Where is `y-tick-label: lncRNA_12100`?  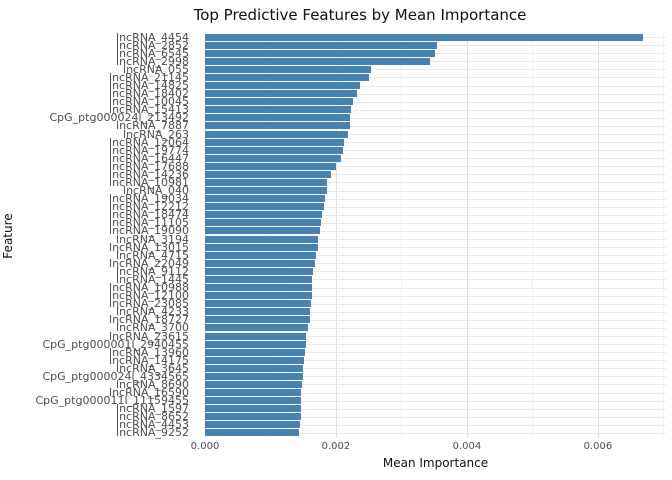
y-tick-label: lncRNA_12100 is located at coordinates (149, 296).